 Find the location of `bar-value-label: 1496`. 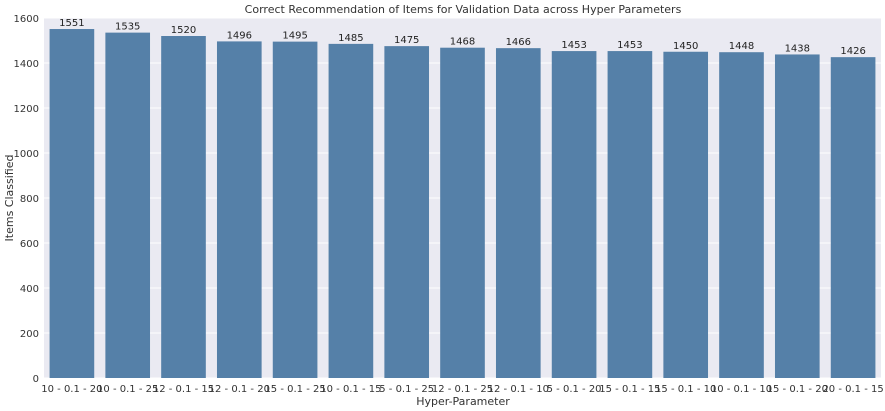

bar-value-label: 1496 is located at coordinates (239, 35).